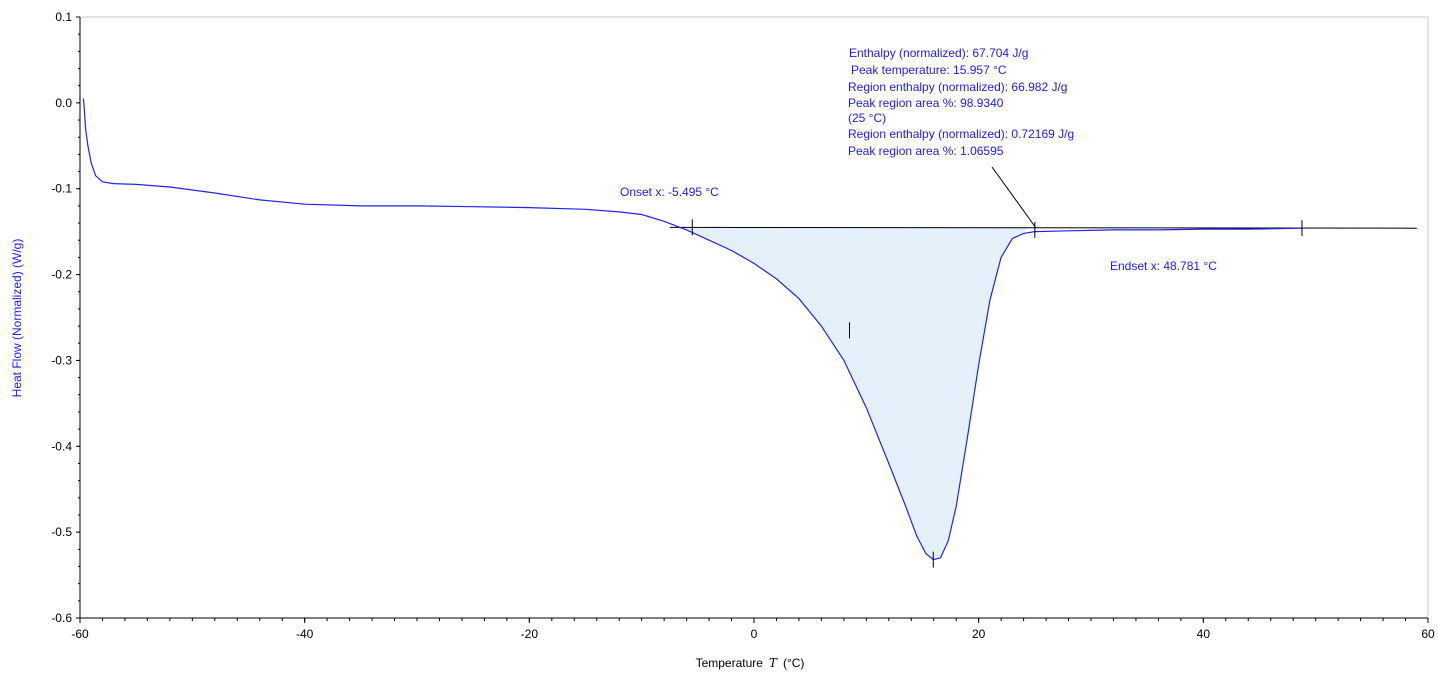  Describe the element at coordinates (926, 103) in the screenshot. I see `enthalpy-line-4: Peak region area %: 98.9340` at that location.